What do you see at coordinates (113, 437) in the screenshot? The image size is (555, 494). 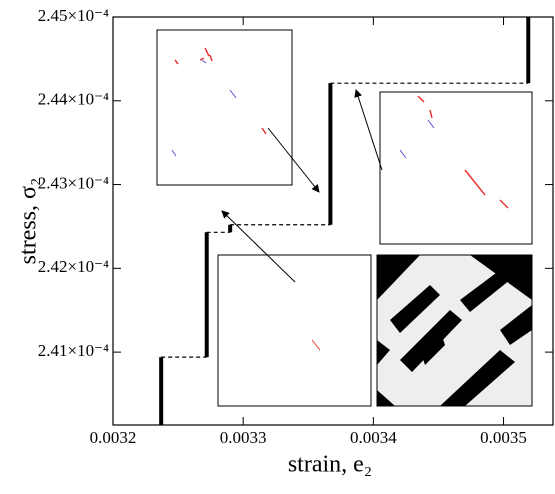 I see `x-tick-label: 0.0032` at bounding box center [113, 437].